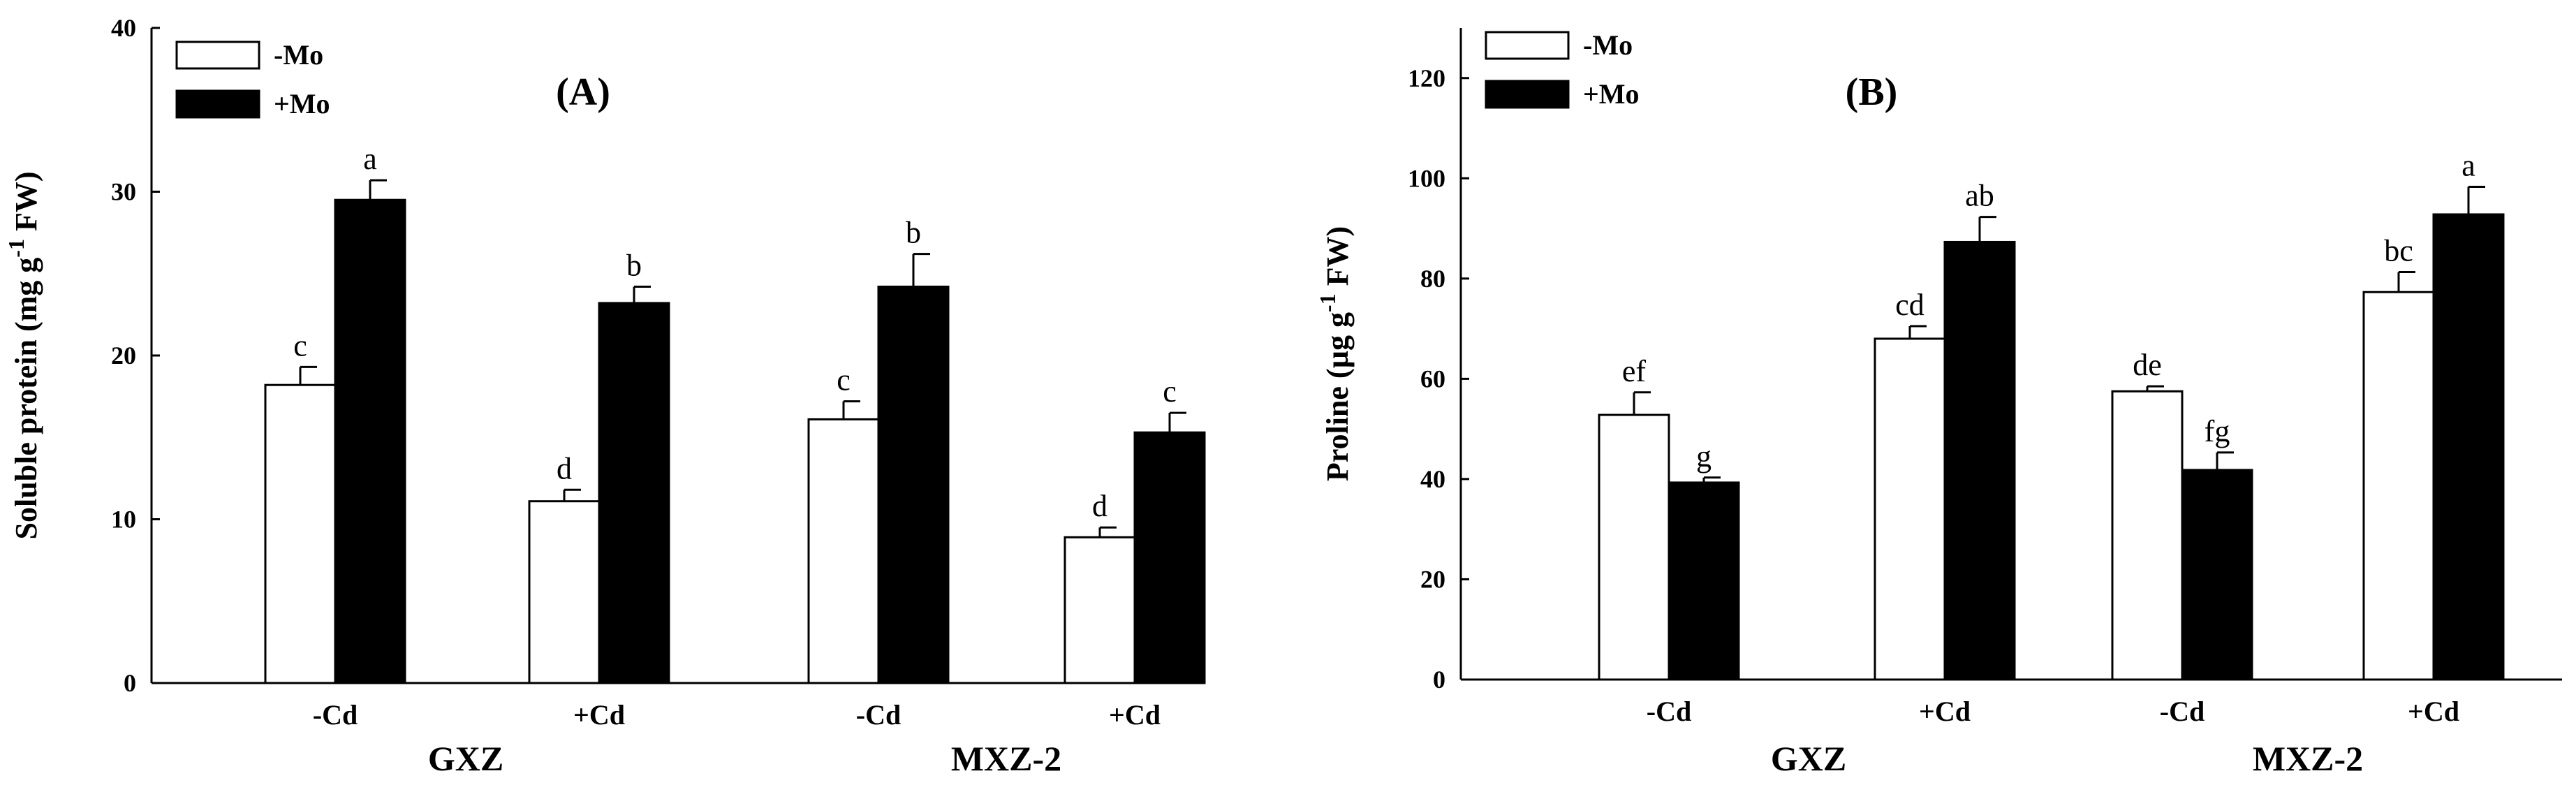 This screenshot has height=785, width=2576. What do you see at coordinates (1426, 178) in the screenshot?
I see `y-tick-label: 100` at bounding box center [1426, 178].